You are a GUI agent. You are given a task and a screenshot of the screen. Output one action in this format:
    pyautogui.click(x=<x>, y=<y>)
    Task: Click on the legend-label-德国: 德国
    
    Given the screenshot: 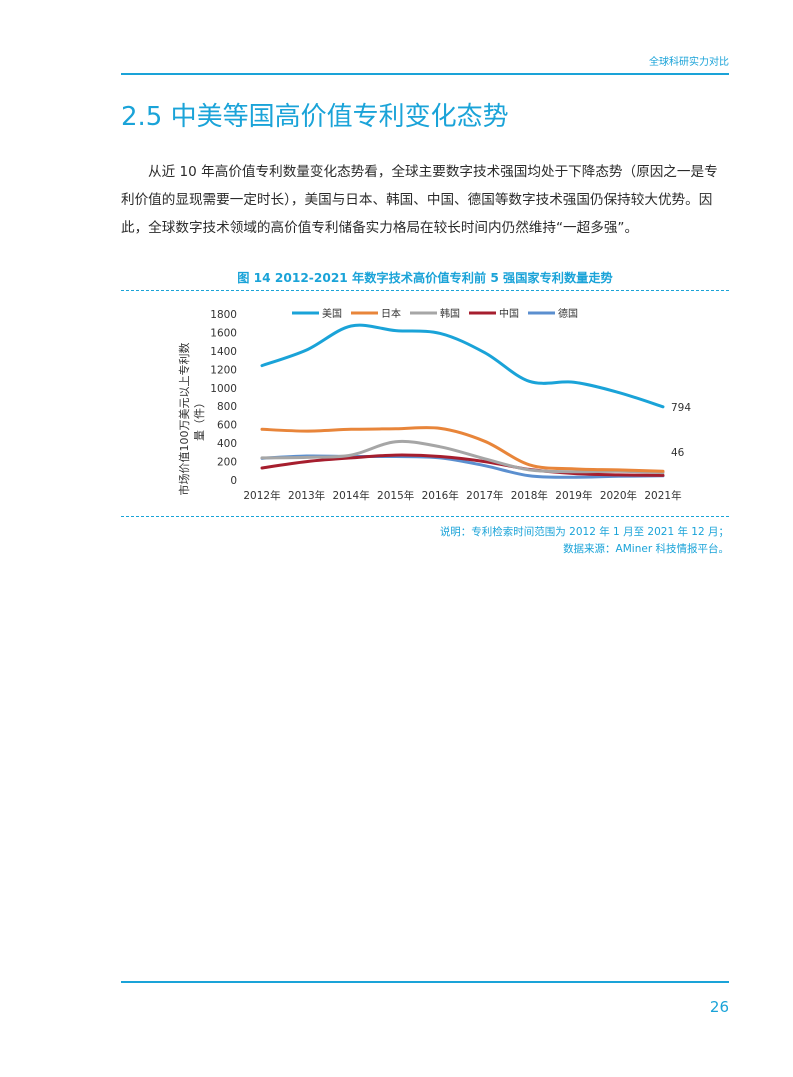 What is the action you would take?
    pyautogui.click(x=568, y=313)
    